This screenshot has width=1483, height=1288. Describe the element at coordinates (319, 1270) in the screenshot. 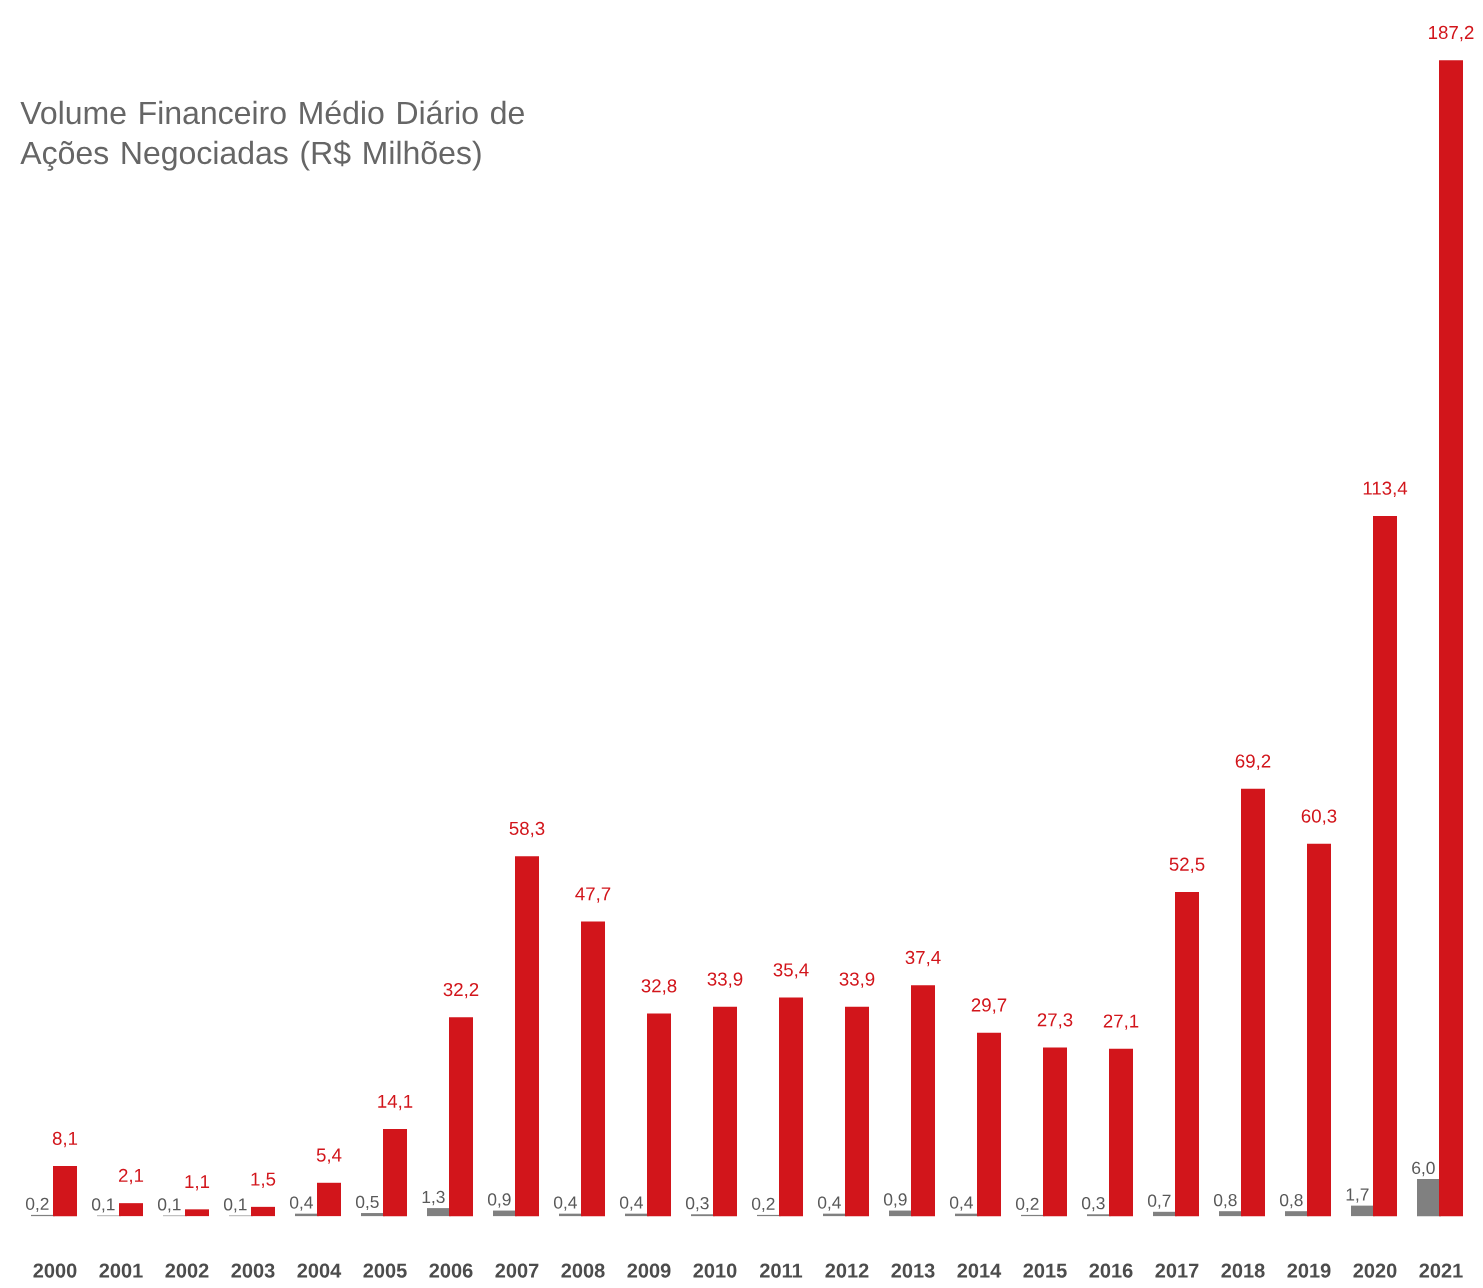

I see `x-tick-label: 2004` at that location.